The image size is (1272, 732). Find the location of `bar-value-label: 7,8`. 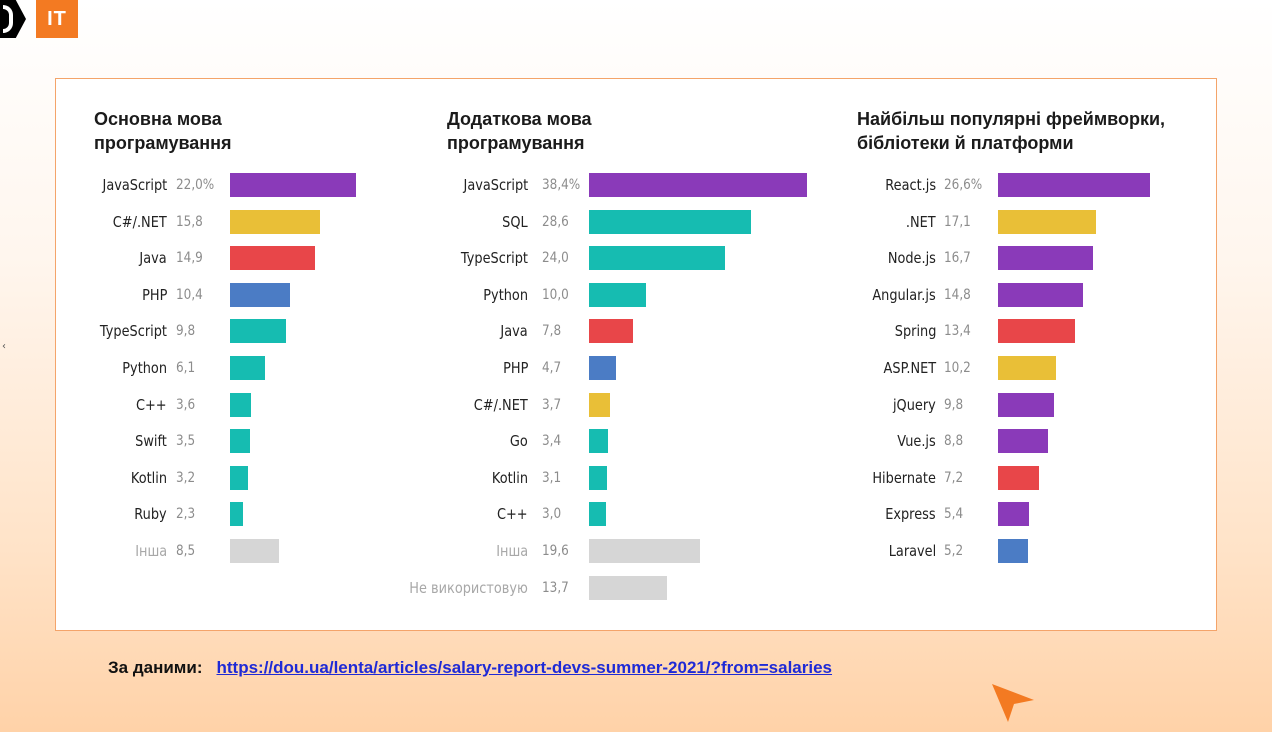

bar-value-label: 7,8 is located at coordinates (552, 331).